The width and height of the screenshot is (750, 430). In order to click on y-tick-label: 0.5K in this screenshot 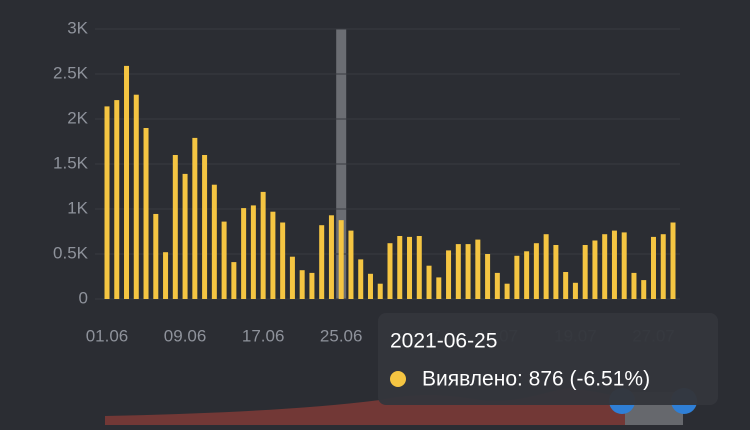, I will do `click(71, 252)`.